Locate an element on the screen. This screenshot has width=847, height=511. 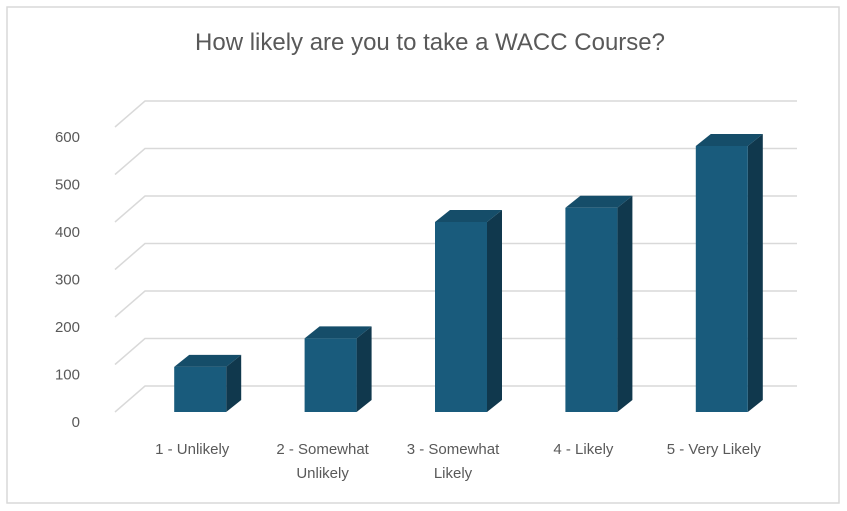
y-tick-label: 0 is located at coordinates (76, 422).